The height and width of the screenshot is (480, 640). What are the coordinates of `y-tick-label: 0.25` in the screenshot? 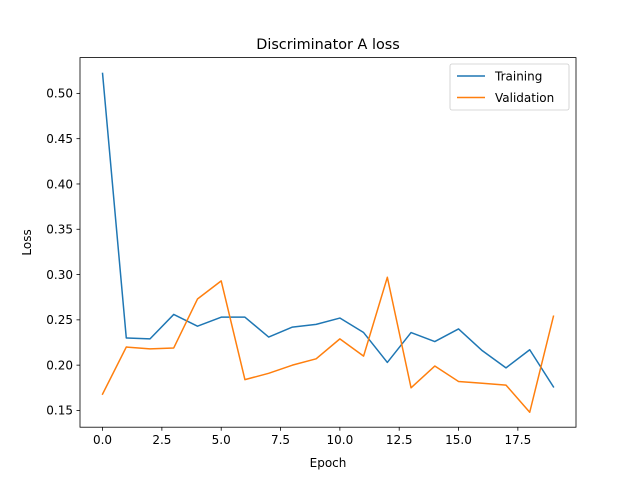 It's located at (59, 320).